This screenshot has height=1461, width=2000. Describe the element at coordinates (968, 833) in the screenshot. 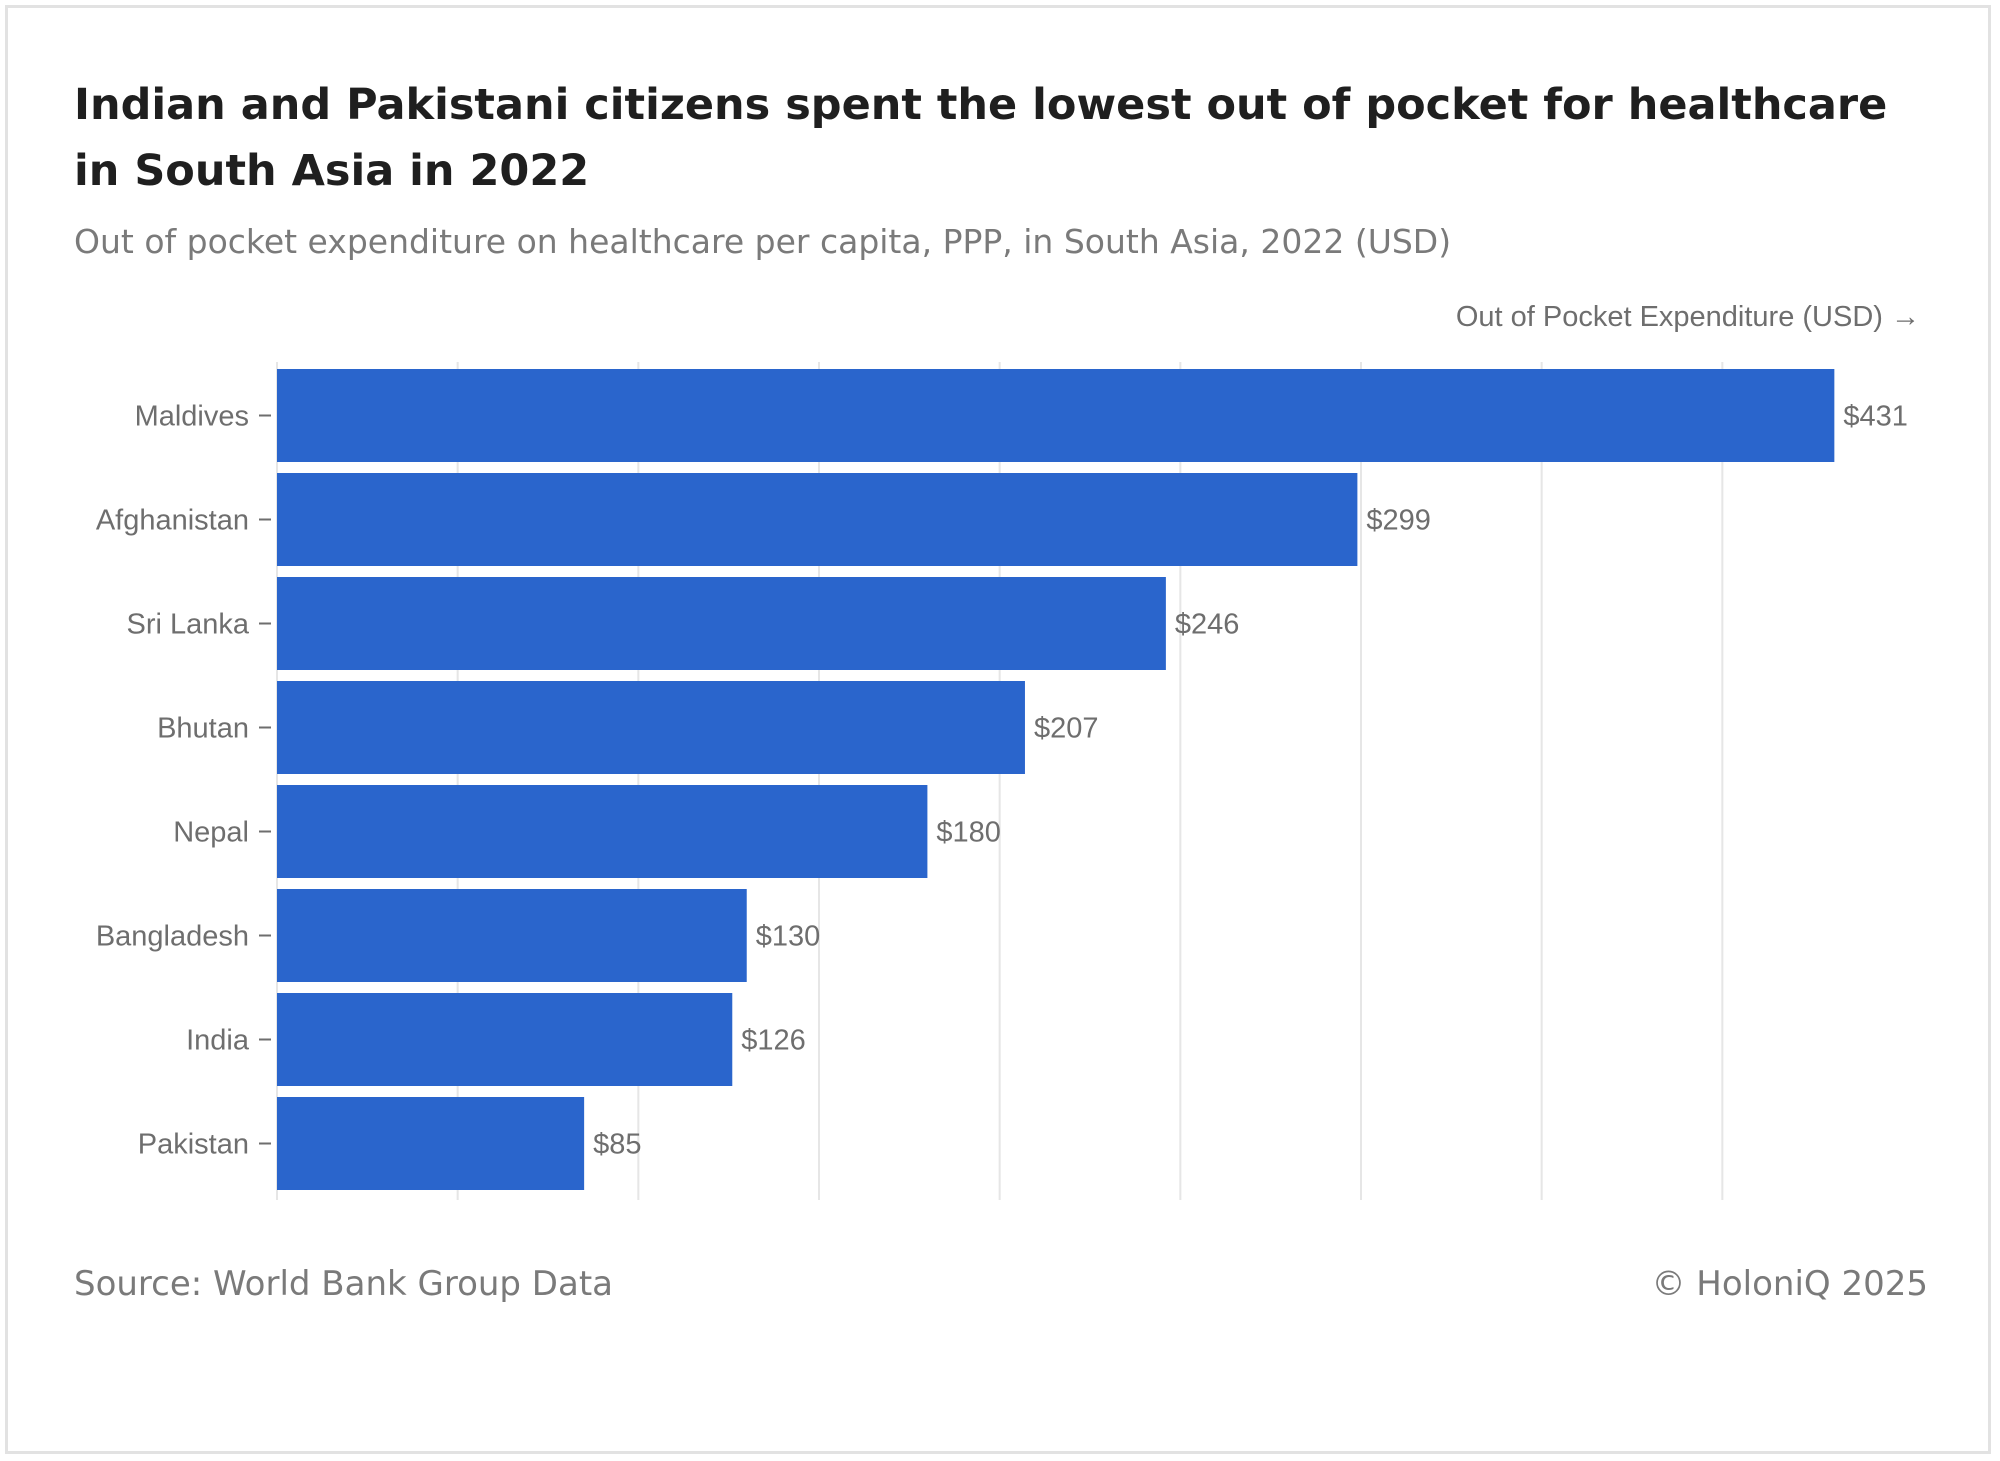

I see `value-label: $180` at that location.